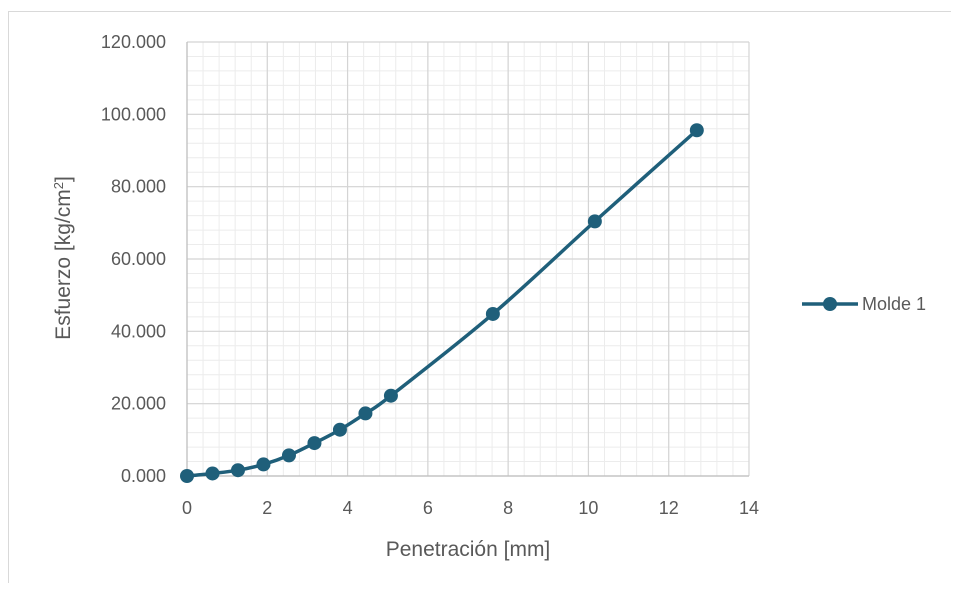  What do you see at coordinates (138, 187) in the screenshot?
I see `y-tick-label: 80.000` at bounding box center [138, 187].